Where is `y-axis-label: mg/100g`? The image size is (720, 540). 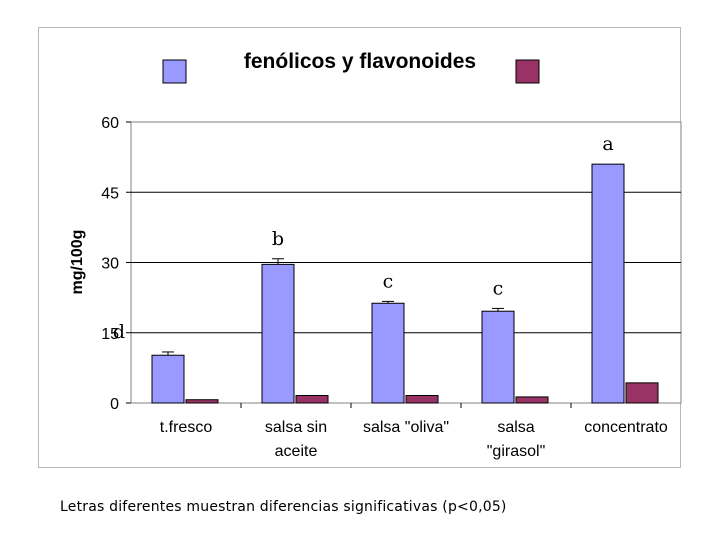
y-axis-label: mg/100g is located at coordinates (77, 262).